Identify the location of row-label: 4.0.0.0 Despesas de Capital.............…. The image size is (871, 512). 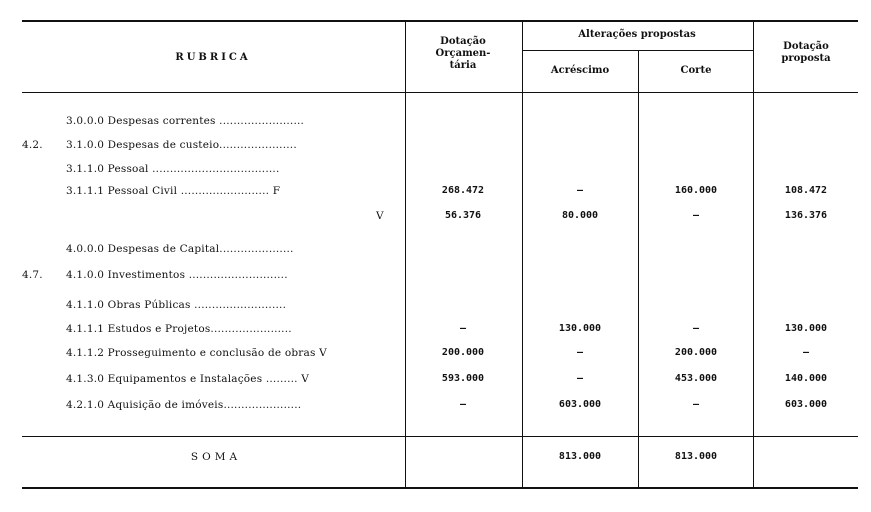
(180, 249).